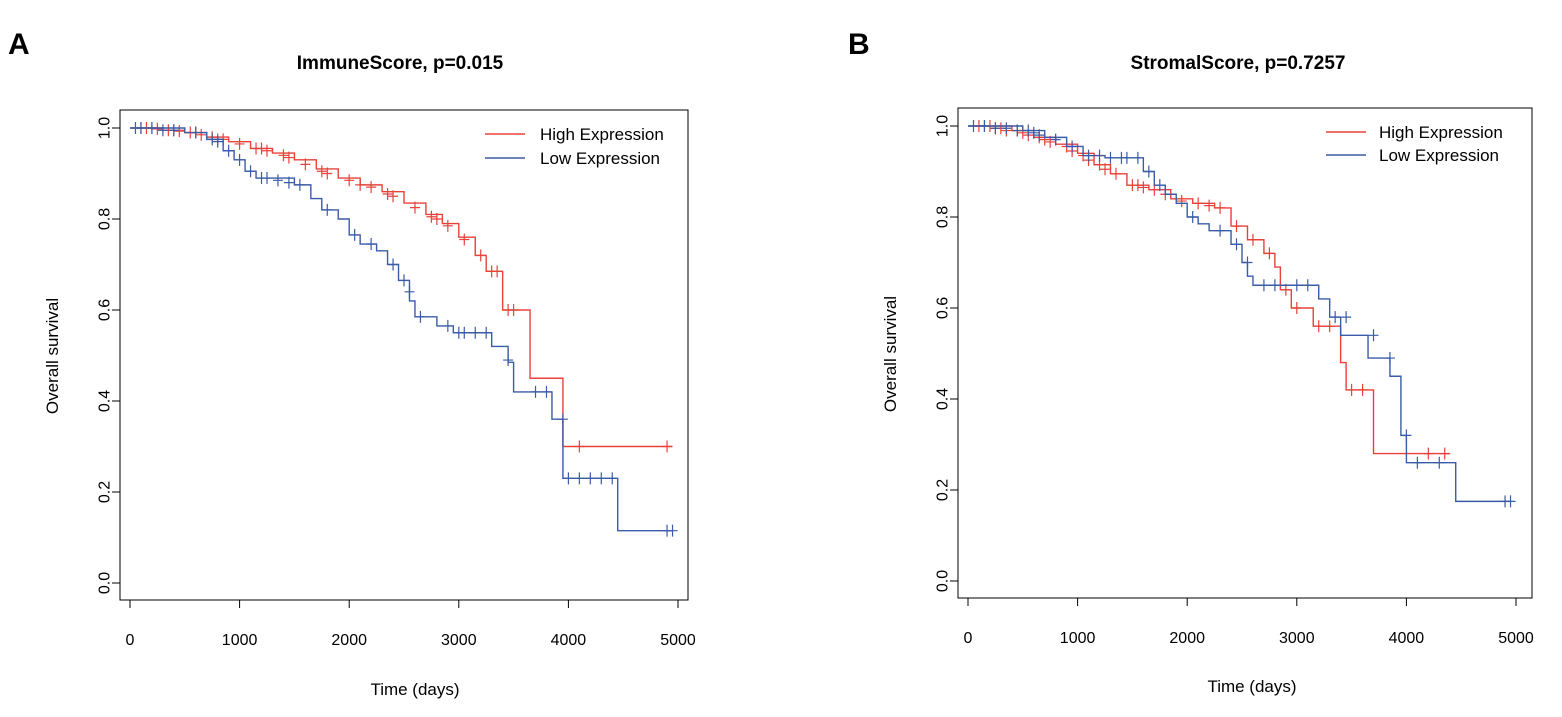  I want to click on panel-b-letter: B, so click(859, 44).